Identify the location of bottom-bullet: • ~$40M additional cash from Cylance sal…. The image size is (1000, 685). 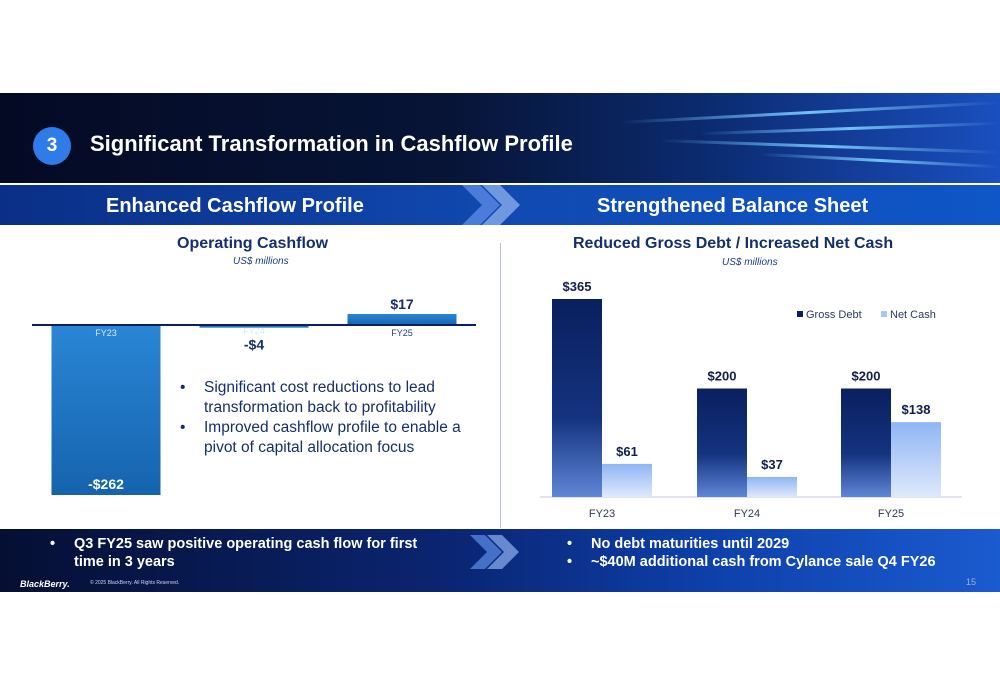
(751, 562).